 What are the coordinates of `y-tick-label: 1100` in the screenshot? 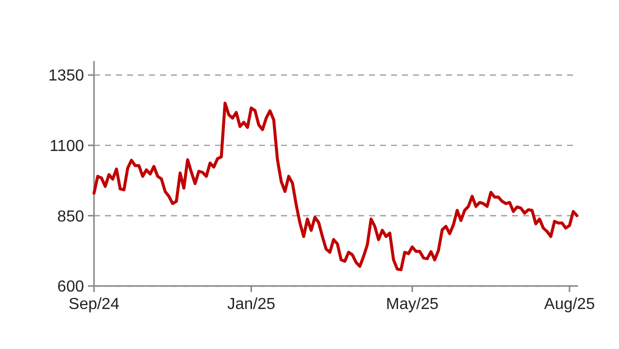 It's located at (67, 146).